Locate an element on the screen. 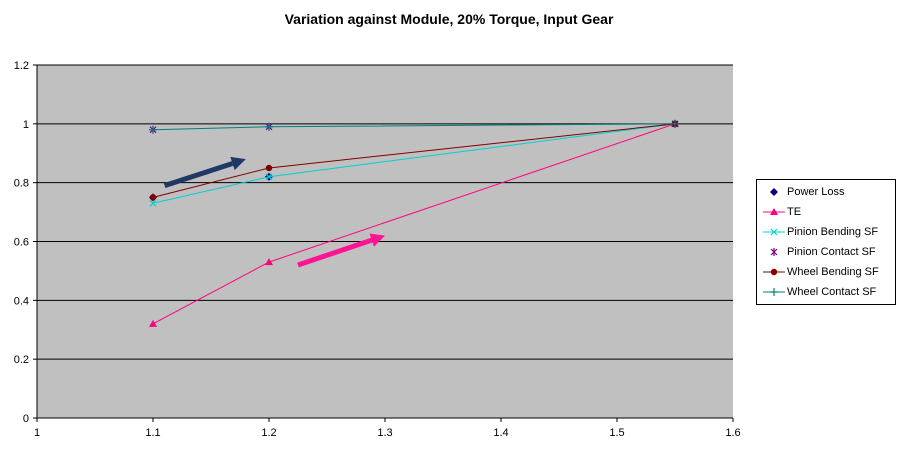  legend-item: Wheel Bending SF is located at coordinates (828, 272).